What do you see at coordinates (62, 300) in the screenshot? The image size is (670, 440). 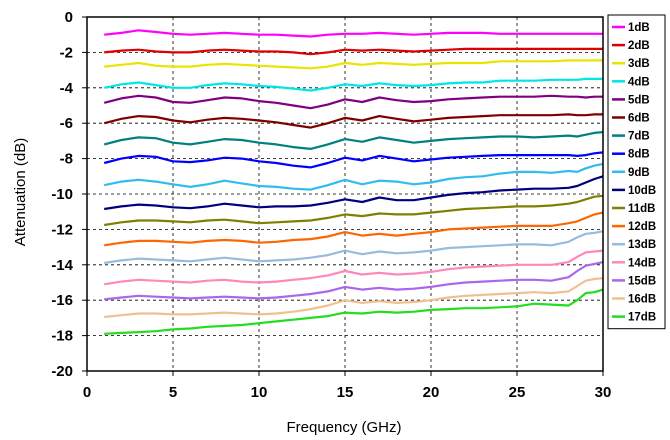 I see `y-tick-label-8: -16` at bounding box center [62, 300].